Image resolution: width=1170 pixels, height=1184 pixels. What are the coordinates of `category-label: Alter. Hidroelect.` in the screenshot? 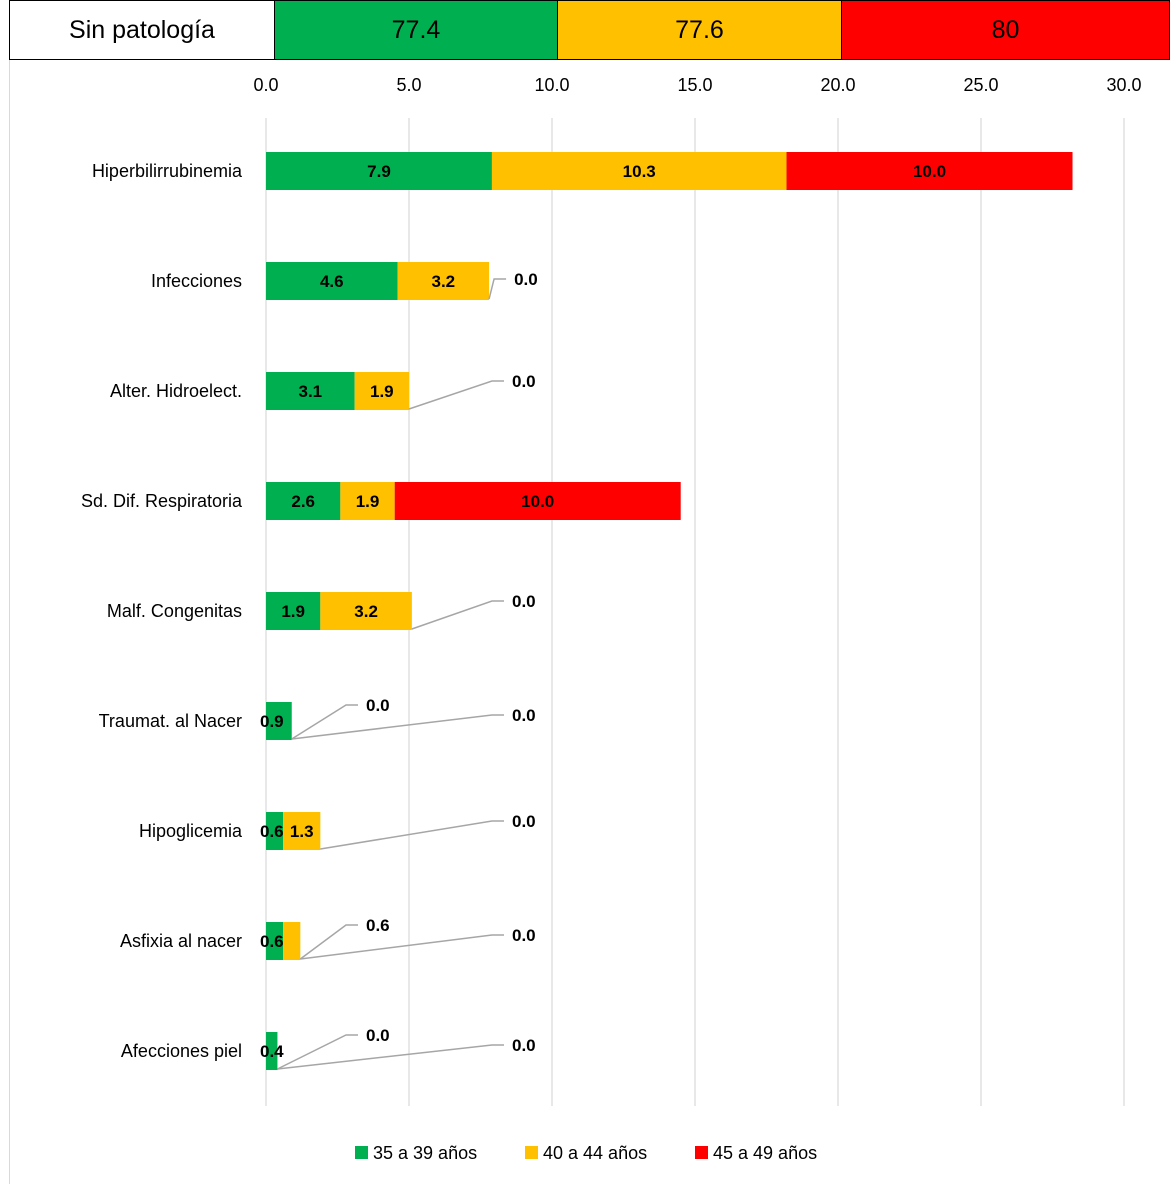 It's located at (176, 391).